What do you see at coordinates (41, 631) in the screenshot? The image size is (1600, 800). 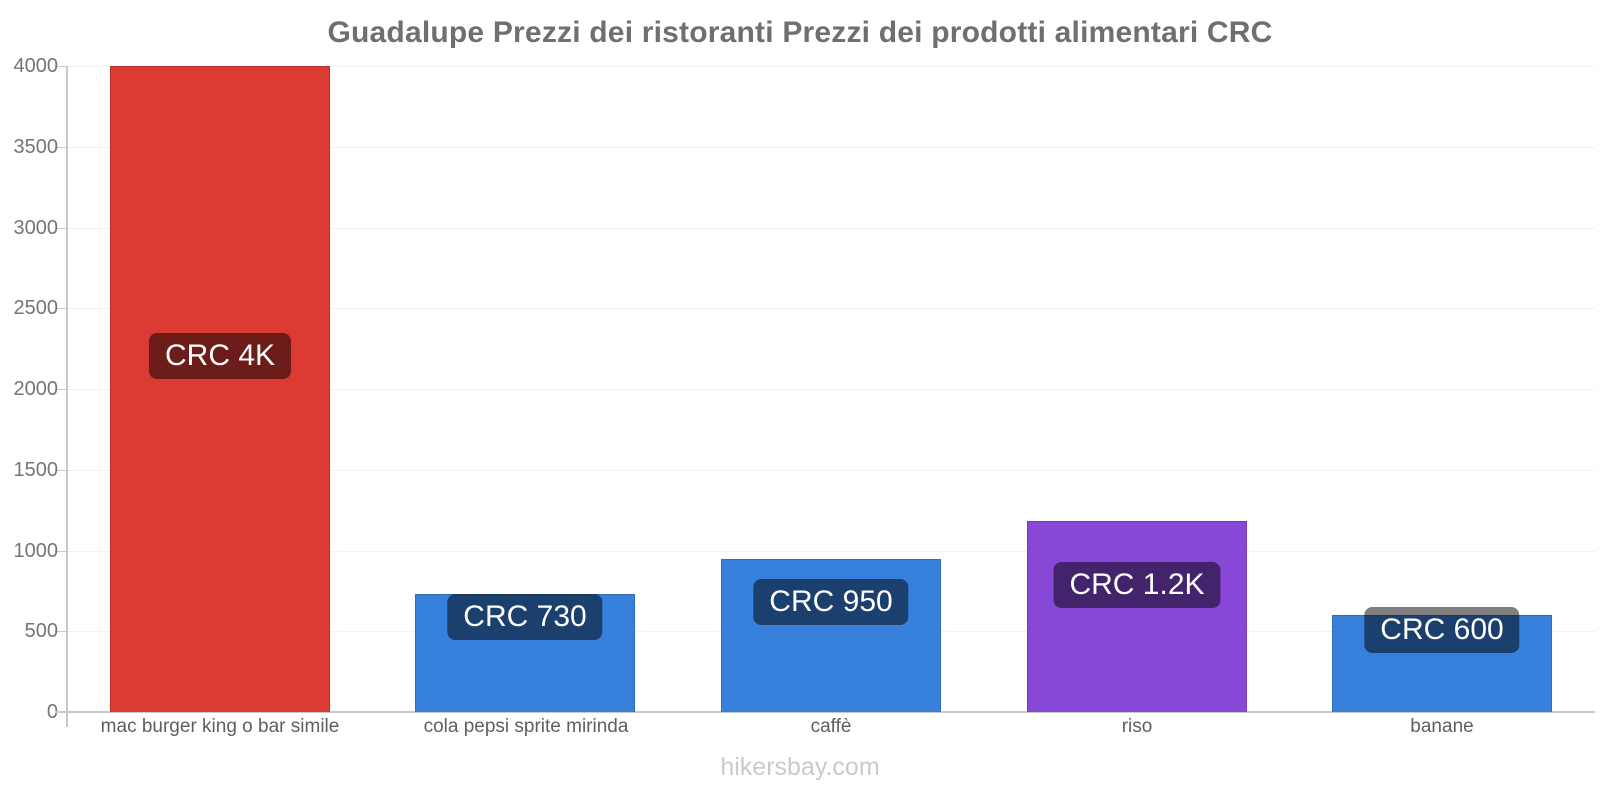 I see `y-axis-label-500: 500` at bounding box center [41, 631].